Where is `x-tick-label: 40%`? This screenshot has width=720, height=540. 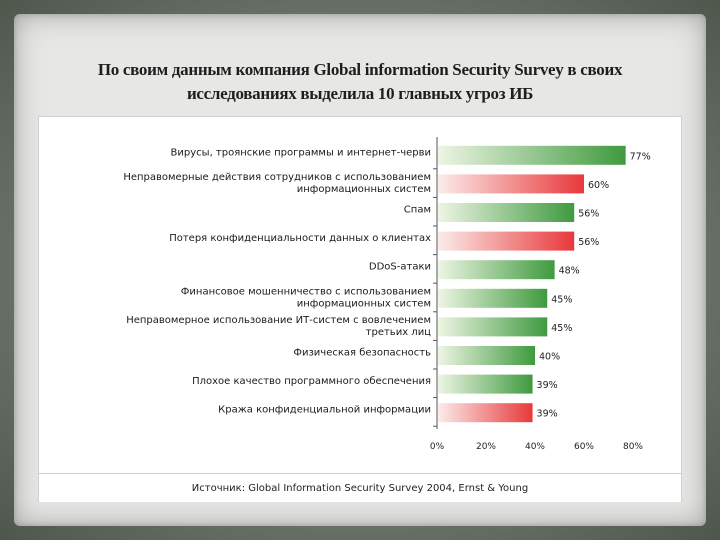 x-tick-label: 40% is located at coordinates (535, 447).